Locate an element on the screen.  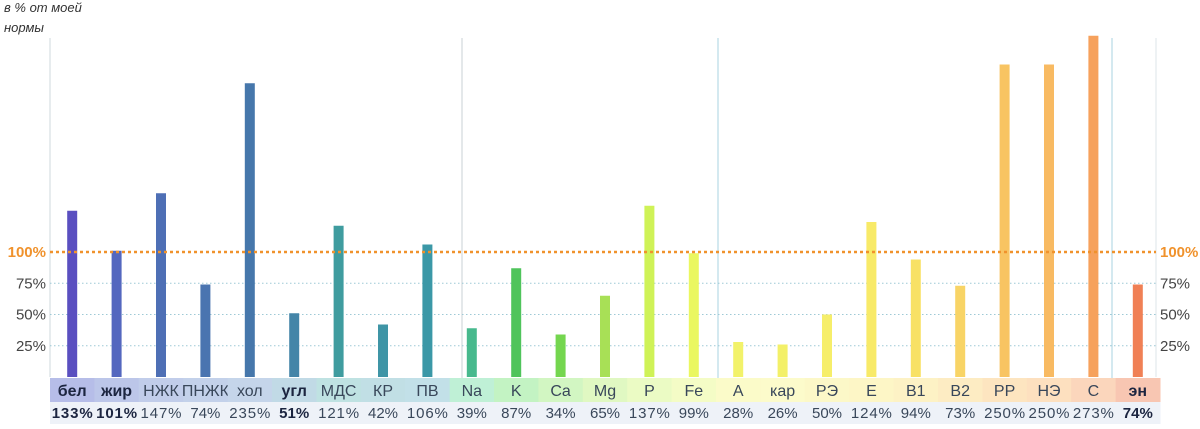
category-label-22: РР is located at coordinates (1004, 391).